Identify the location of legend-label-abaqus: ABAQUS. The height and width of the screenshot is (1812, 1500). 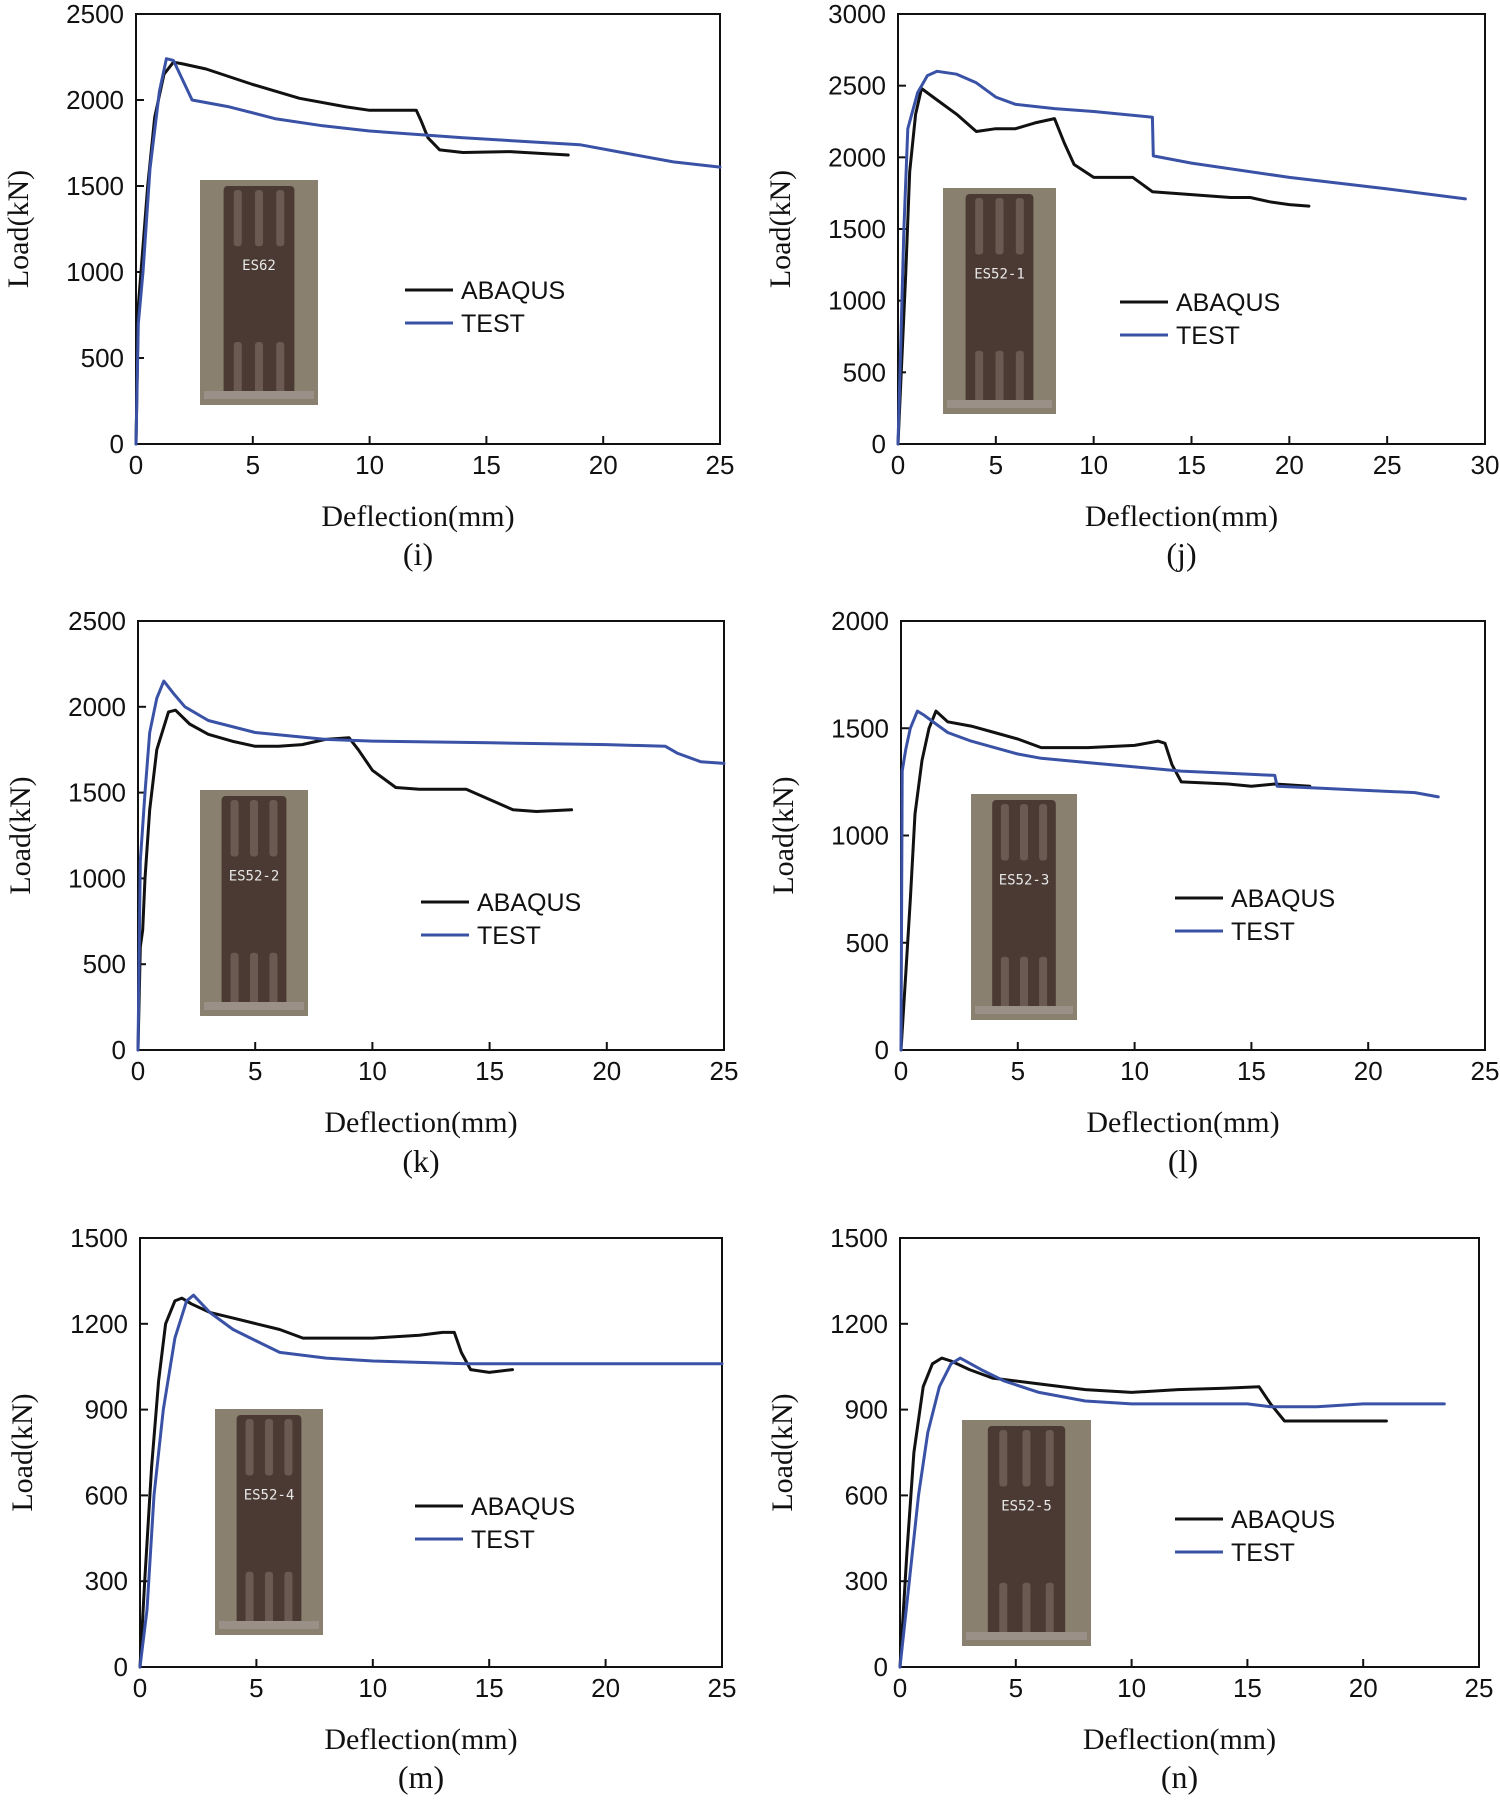
(1283, 1520).